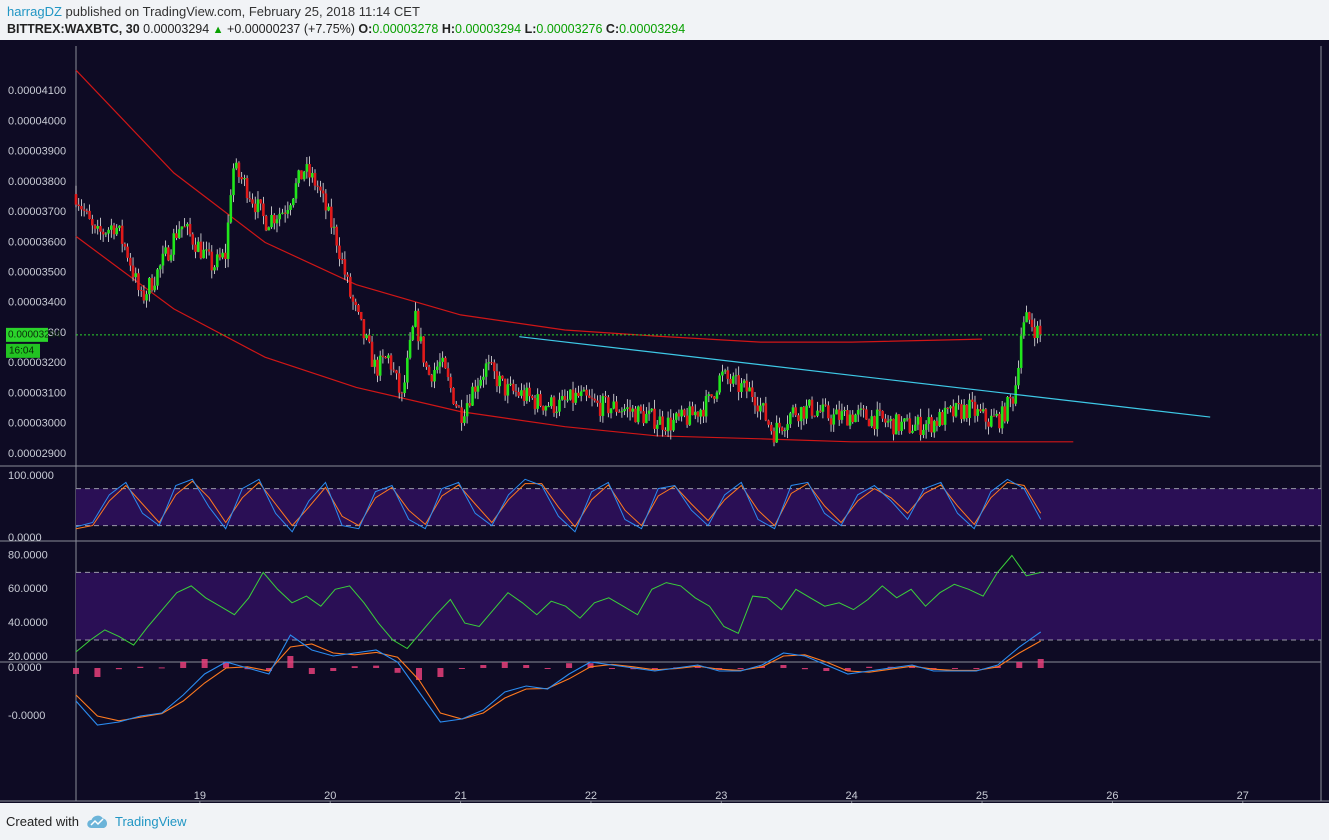 The width and height of the screenshot is (1329, 840). Describe the element at coordinates (37, 212) in the screenshot. I see `price-axis-tick: 0.00003700` at that location.